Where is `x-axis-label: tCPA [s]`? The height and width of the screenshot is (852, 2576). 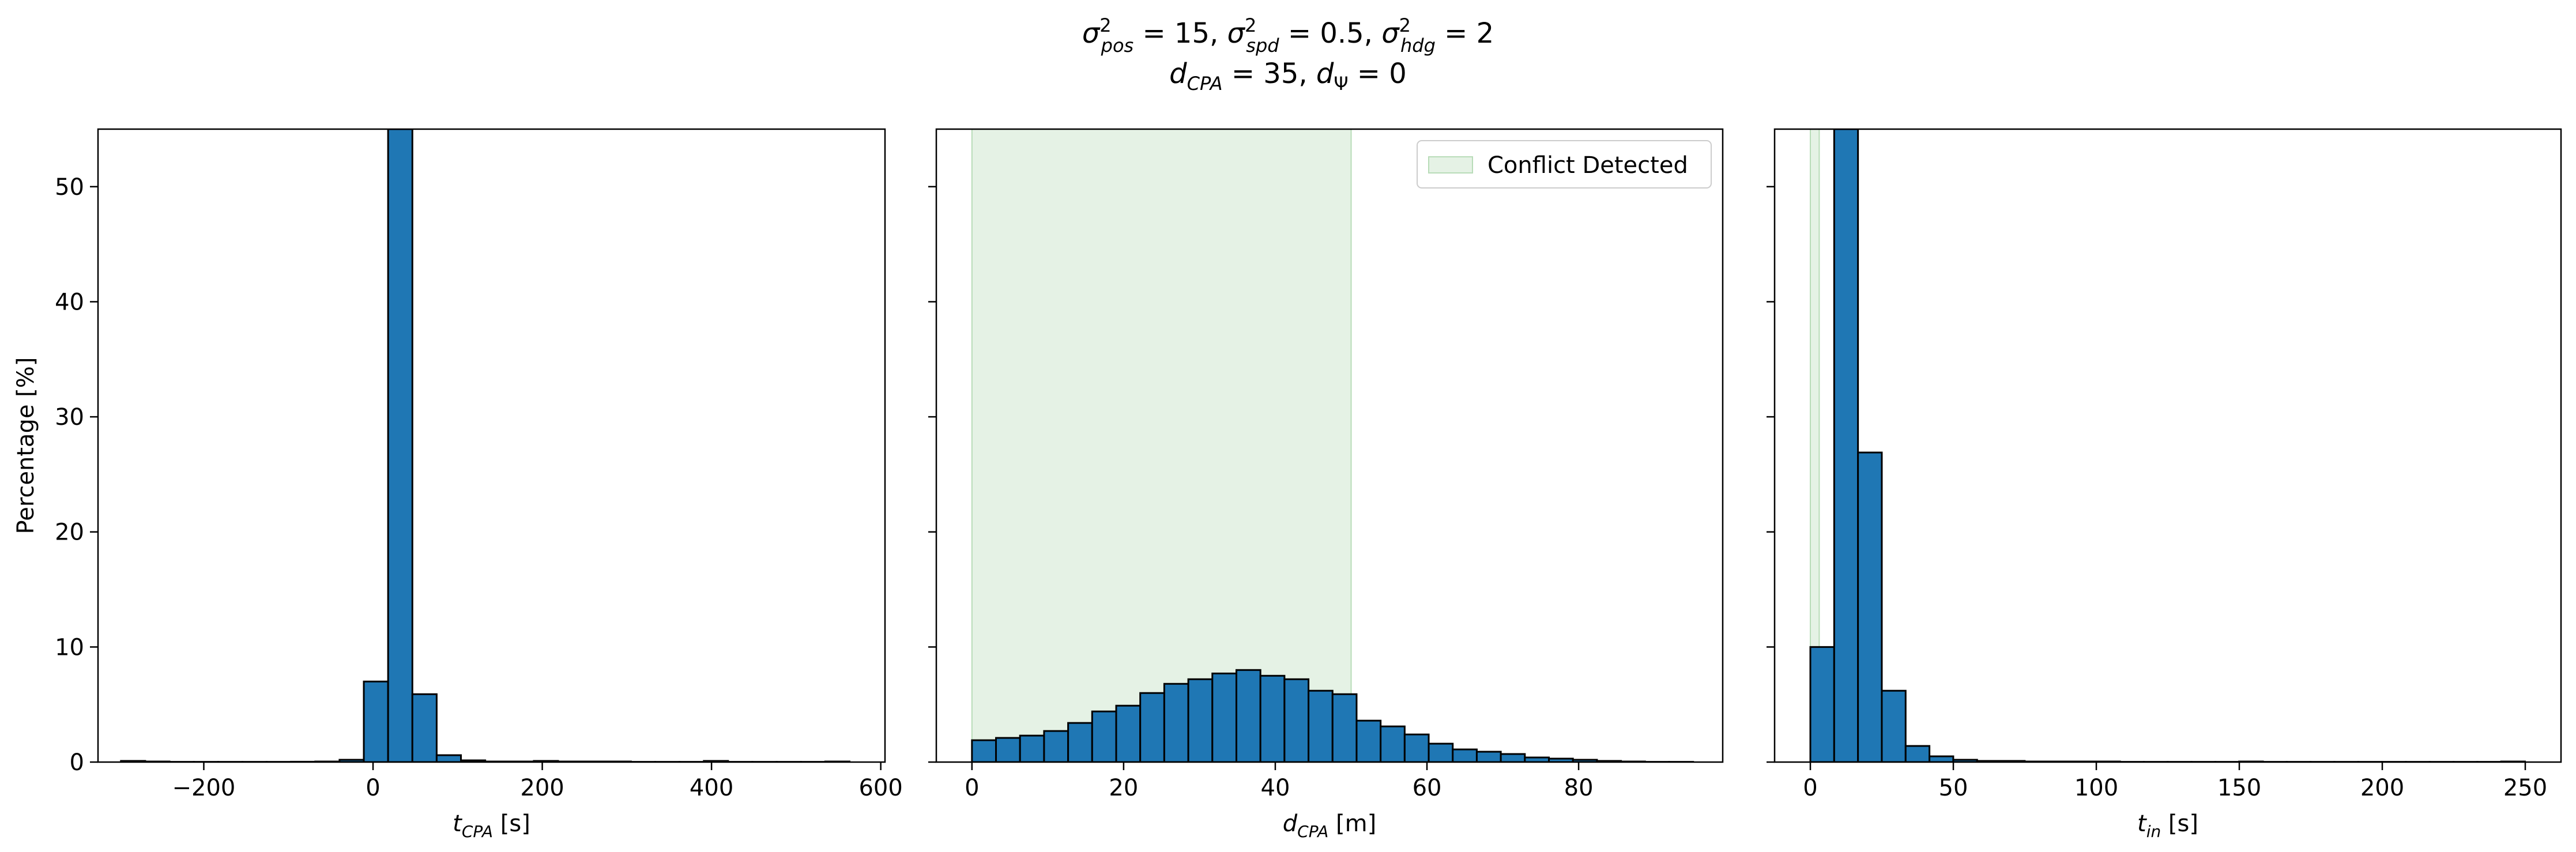
x-axis-label: tCPA [s] is located at coordinates (491, 825).